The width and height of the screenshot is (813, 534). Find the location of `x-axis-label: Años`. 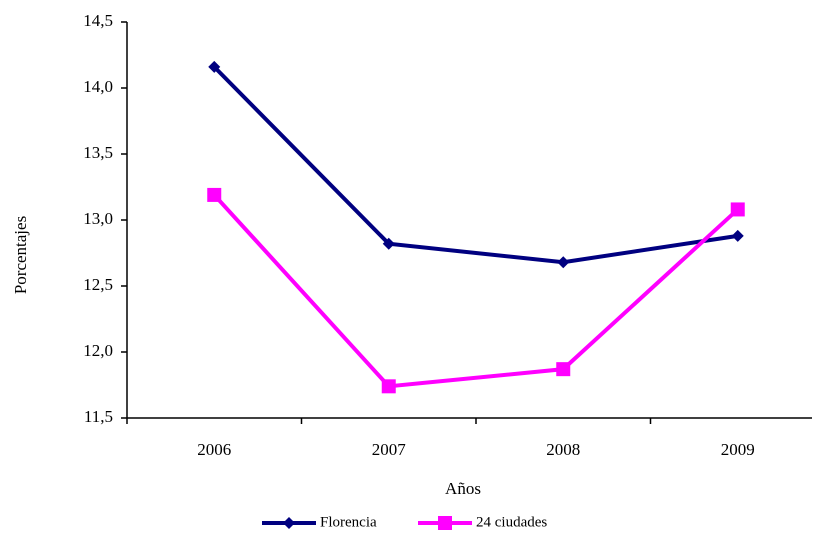

x-axis-label: Años is located at coordinates (463, 488).